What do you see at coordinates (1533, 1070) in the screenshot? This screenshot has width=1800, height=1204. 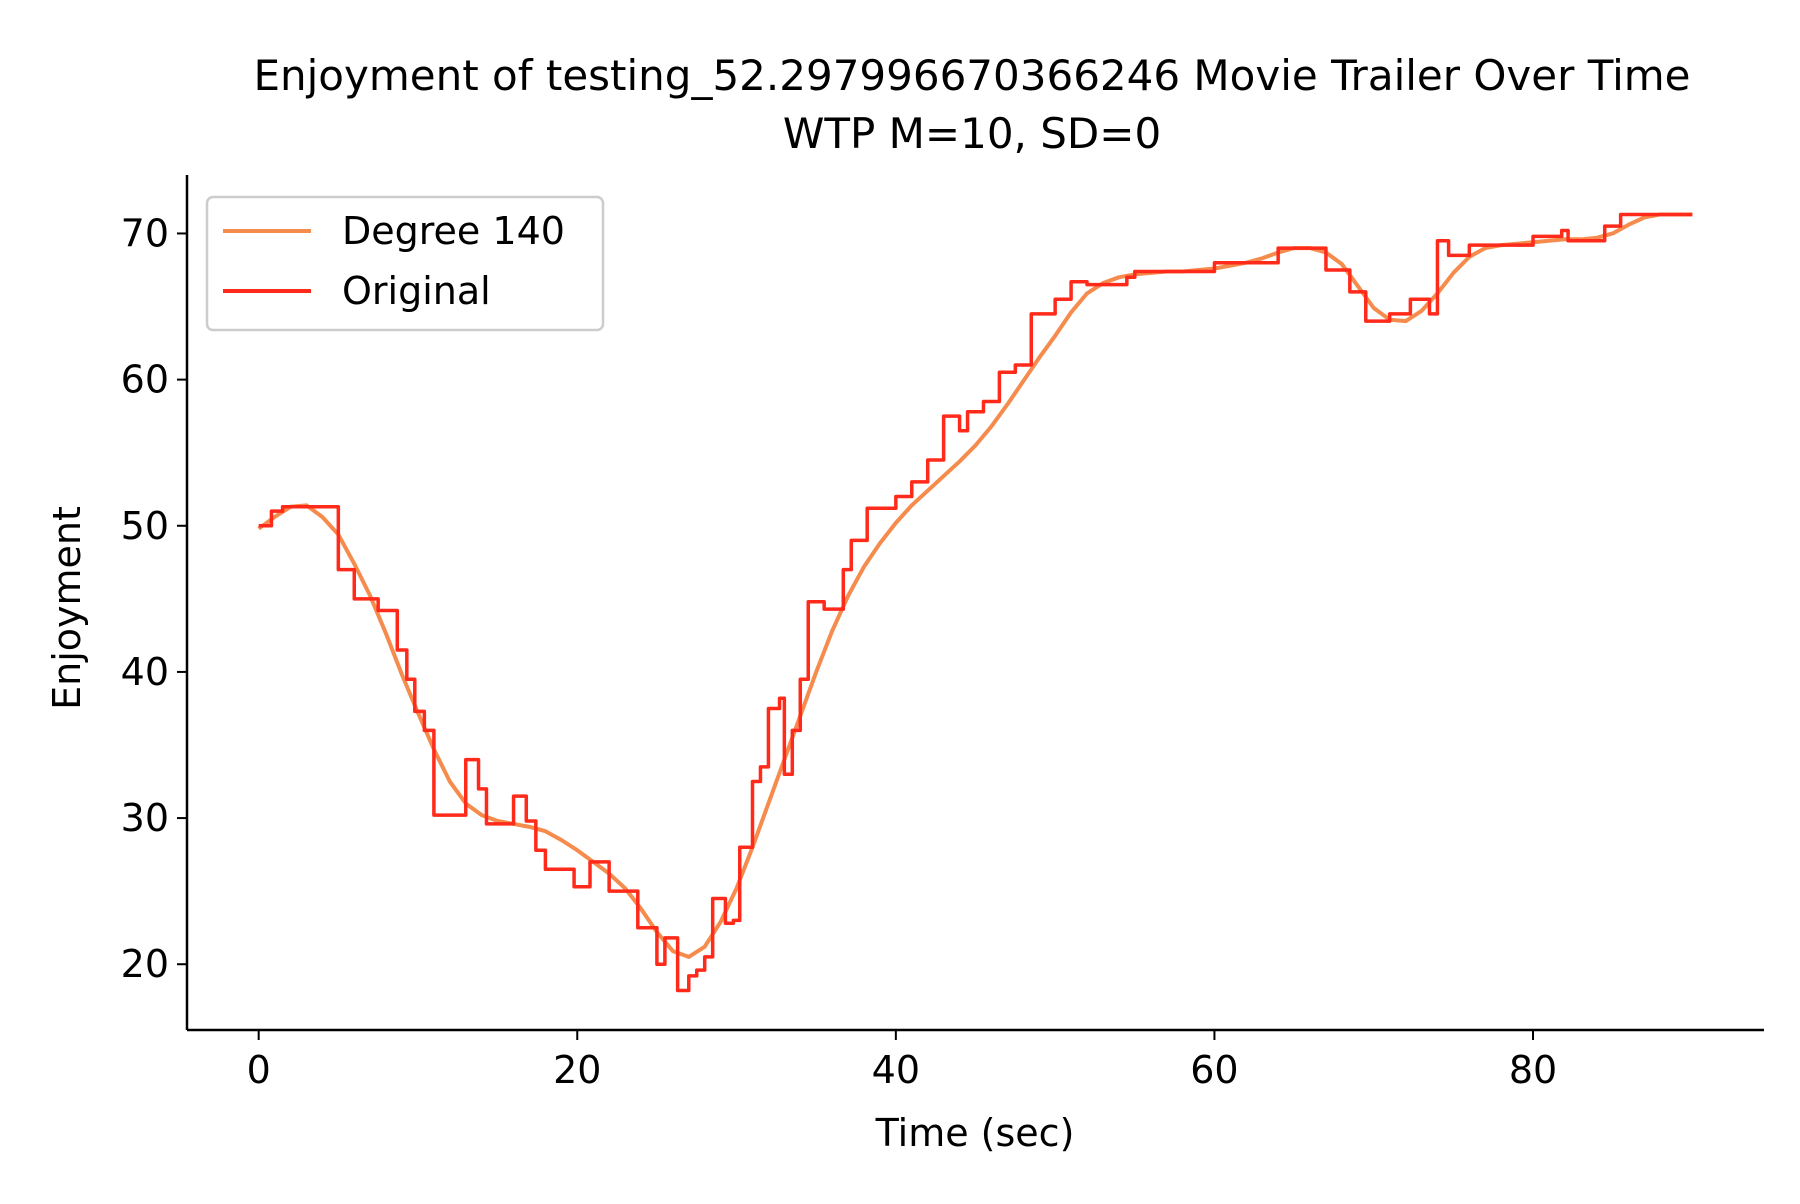 I see `x-tick-label: 80` at bounding box center [1533, 1070].